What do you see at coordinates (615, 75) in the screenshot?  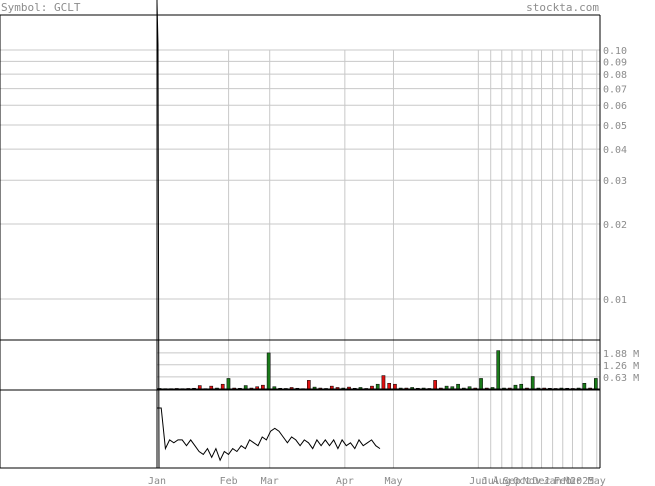 I see `price-tick-label: 0.08` at bounding box center [615, 75].